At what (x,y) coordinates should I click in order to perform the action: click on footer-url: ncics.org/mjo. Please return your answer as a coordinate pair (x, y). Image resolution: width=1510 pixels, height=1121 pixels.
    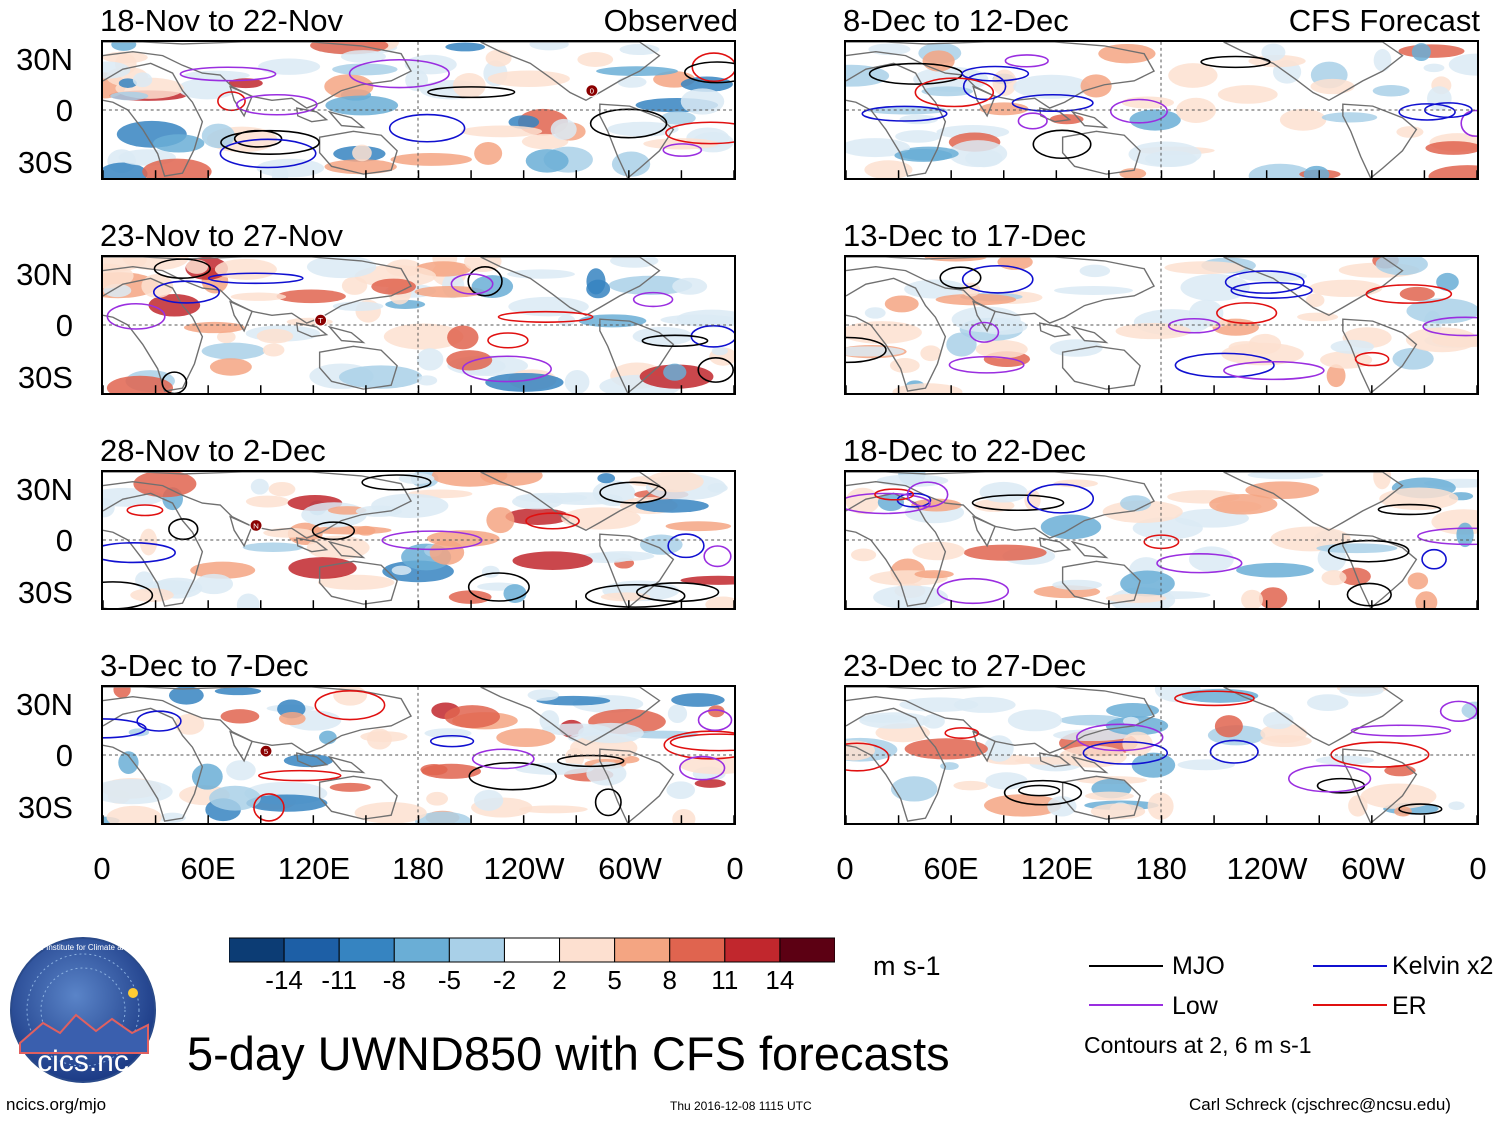
    Looking at the image, I should click on (56, 1104).